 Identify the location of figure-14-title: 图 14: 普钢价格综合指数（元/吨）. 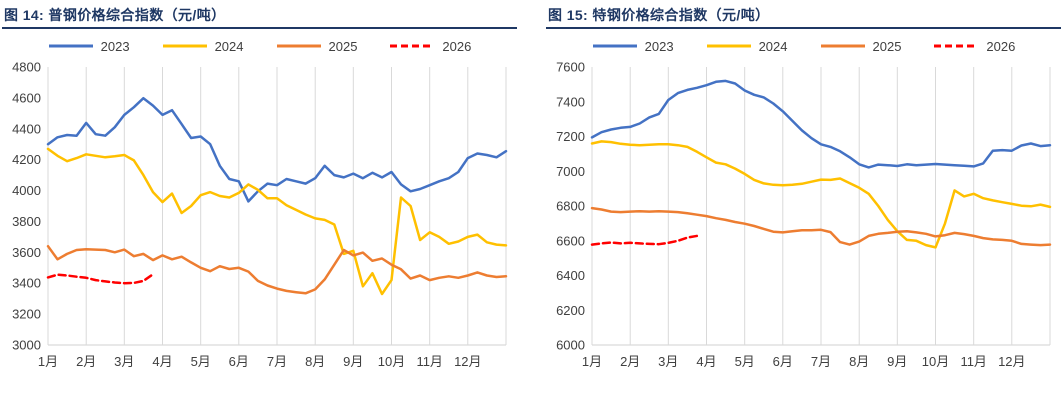
(115, 15).